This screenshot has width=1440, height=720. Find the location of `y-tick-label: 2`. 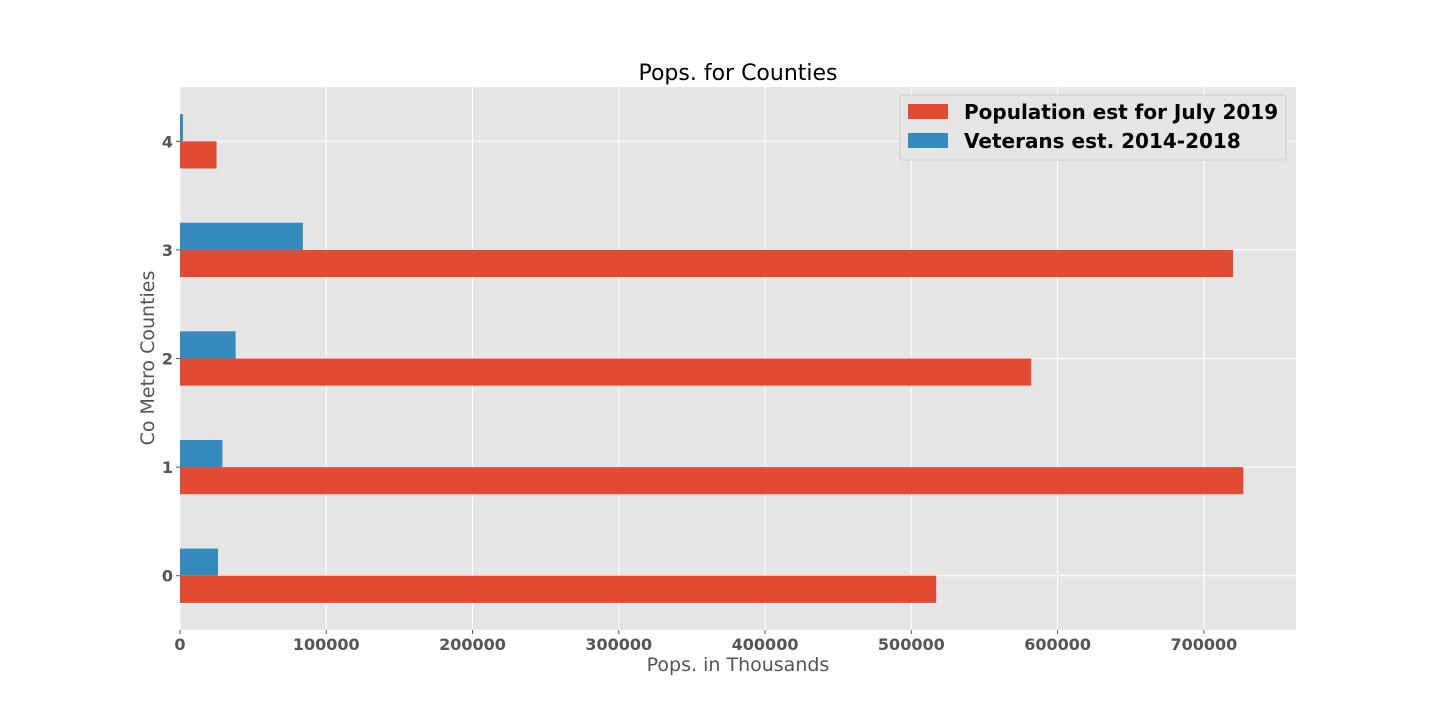

y-tick-label: 2 is located at coordinates (167, 359).